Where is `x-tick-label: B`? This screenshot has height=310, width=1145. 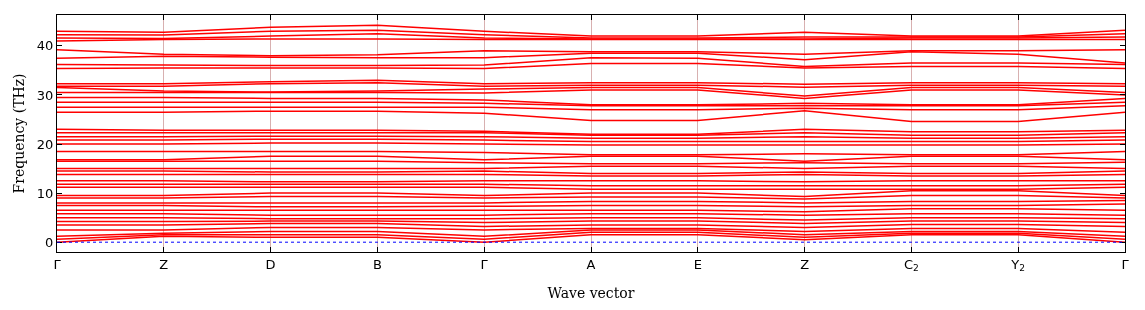 x-tick-label: B is located at coordinates (377, 264).